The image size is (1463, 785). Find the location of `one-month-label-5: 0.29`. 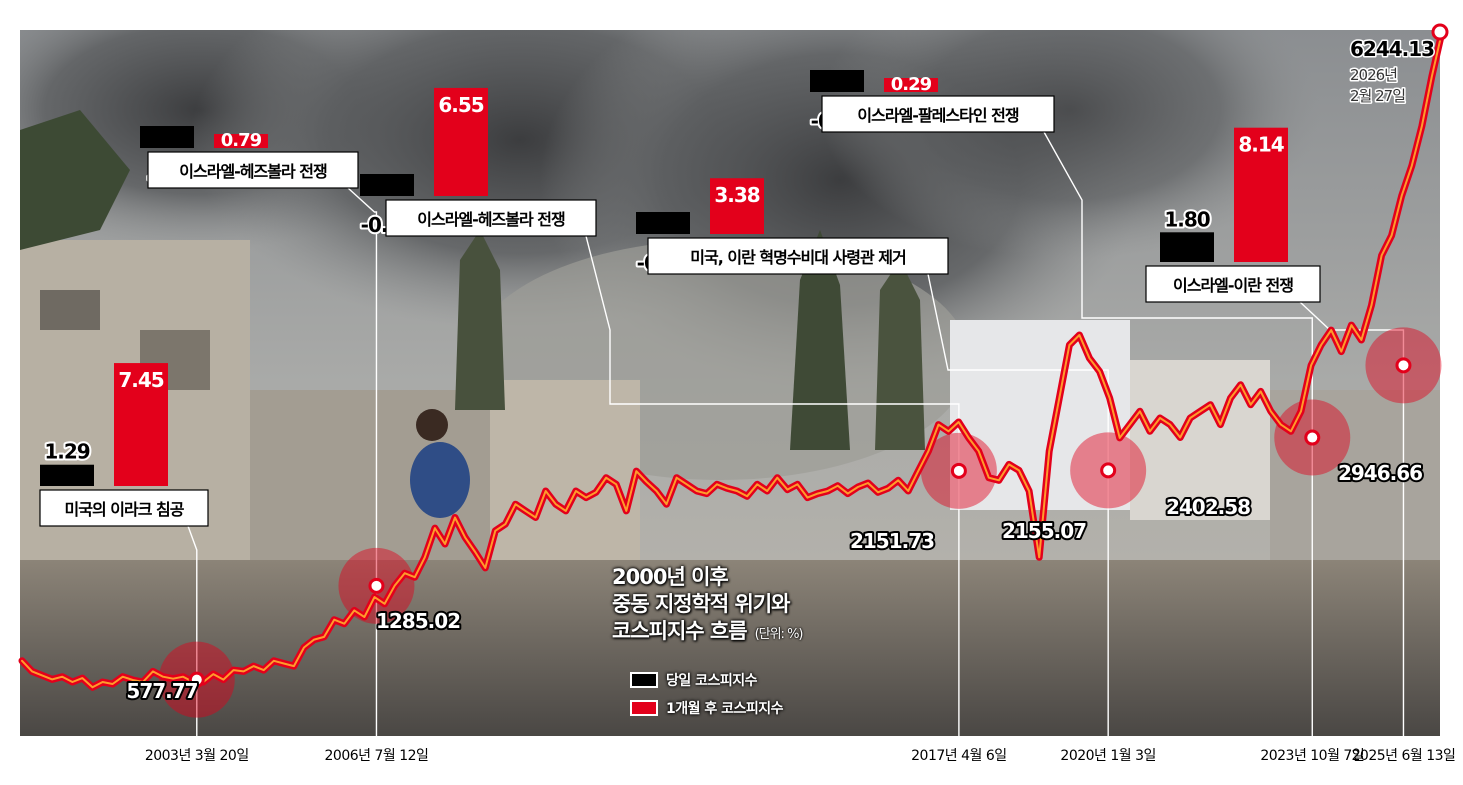

one-month-label-5: 0.29 is located at coordinates (911, 84).